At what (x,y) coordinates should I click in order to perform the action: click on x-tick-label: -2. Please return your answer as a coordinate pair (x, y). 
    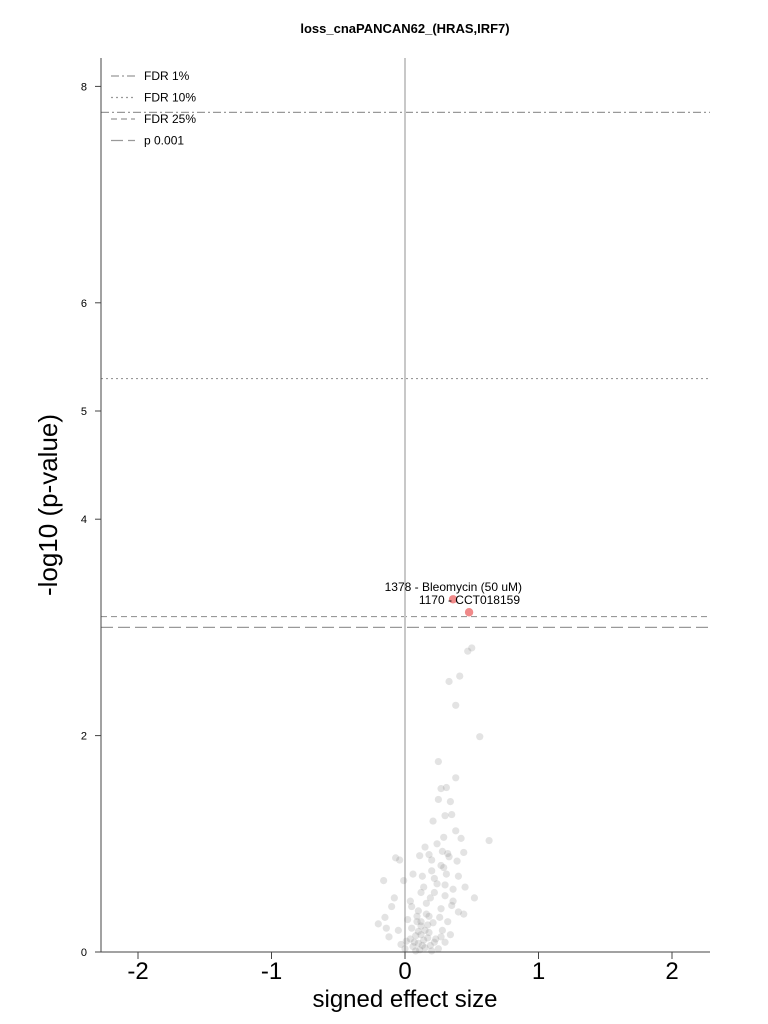
    Looking at the image, I should click on (137, 971).